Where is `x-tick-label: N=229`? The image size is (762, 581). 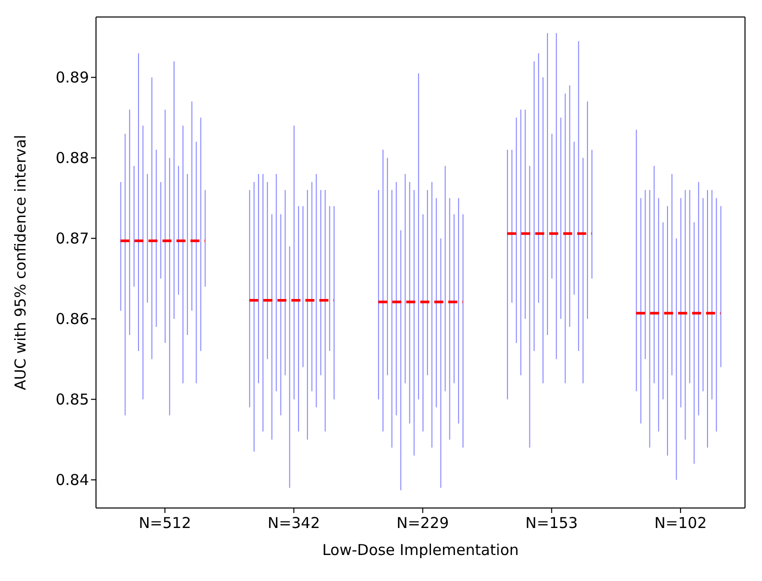
x-tick-label: N=229 is located at coordinates (422, 523).